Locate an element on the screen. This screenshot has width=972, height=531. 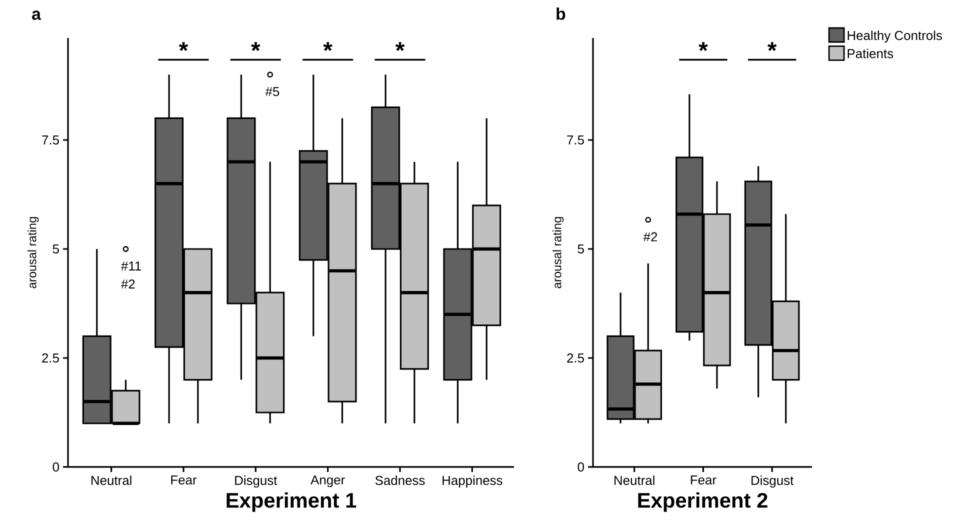
chart-title: b is located at coordinates (561, 13).